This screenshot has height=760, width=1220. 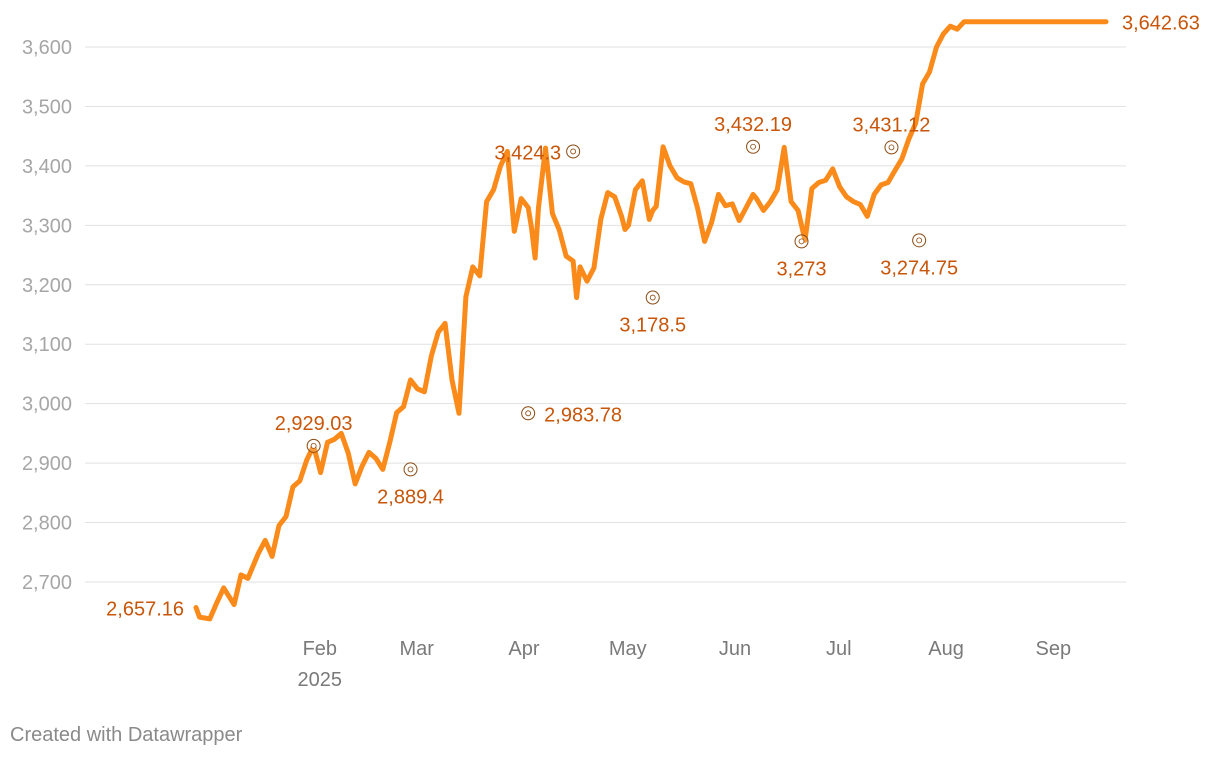 I want to click on annotation-label: 3,431.12, so click(x=892, y=125).